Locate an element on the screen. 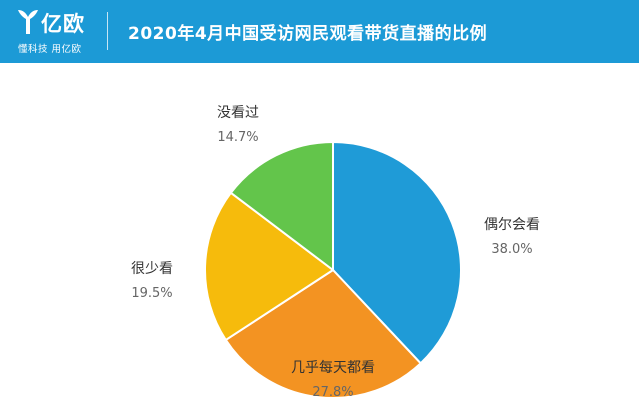  logo-text: 亿欧 is located at coordinates (63, 24).